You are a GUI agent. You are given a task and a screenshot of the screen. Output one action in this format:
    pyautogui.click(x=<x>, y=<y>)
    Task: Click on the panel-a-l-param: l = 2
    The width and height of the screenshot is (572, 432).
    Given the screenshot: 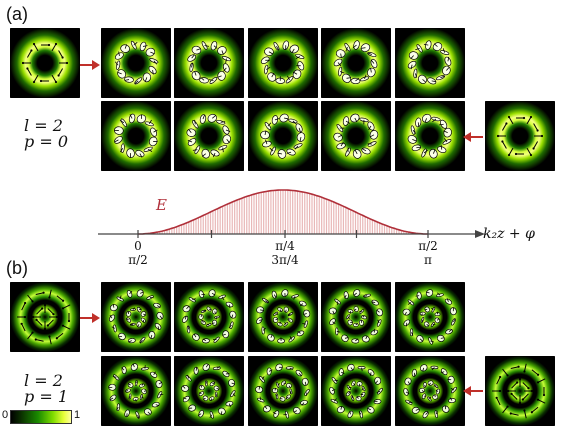 What is the action you would take?
    pyautogui.click(x=43, y=125)
    